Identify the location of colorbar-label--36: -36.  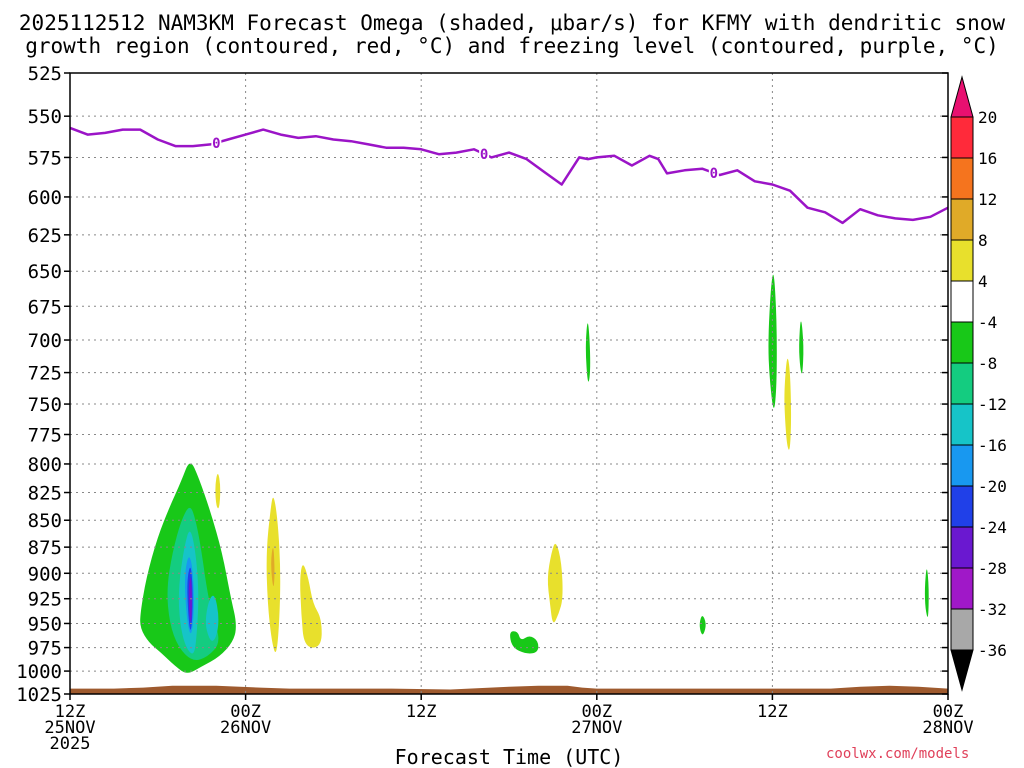
(992, 650).